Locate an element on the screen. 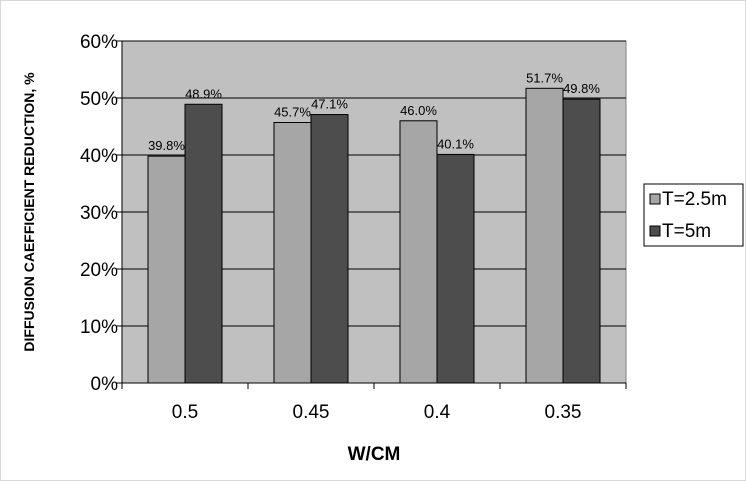  legend: T=2.5m T=5m is located at coordinates (693, 215).